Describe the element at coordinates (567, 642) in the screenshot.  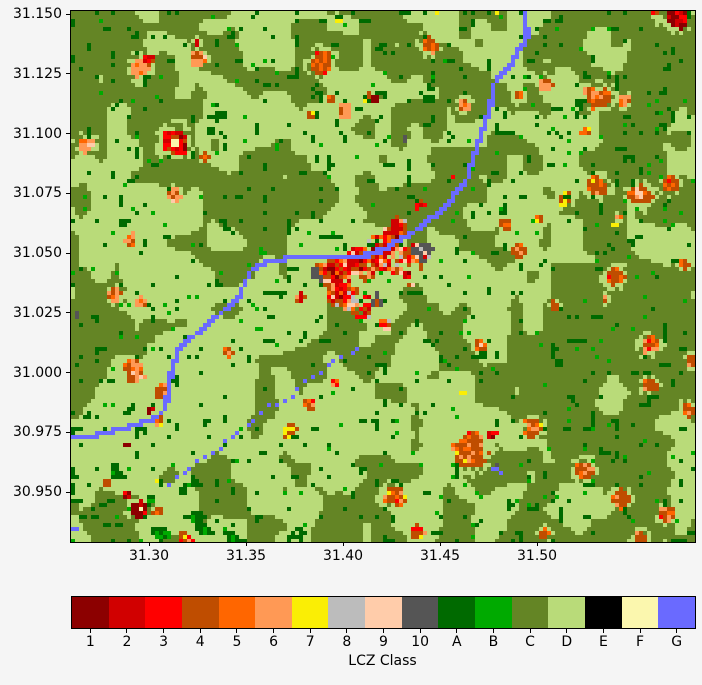
I see `colorbar-class-label: D` at that location.